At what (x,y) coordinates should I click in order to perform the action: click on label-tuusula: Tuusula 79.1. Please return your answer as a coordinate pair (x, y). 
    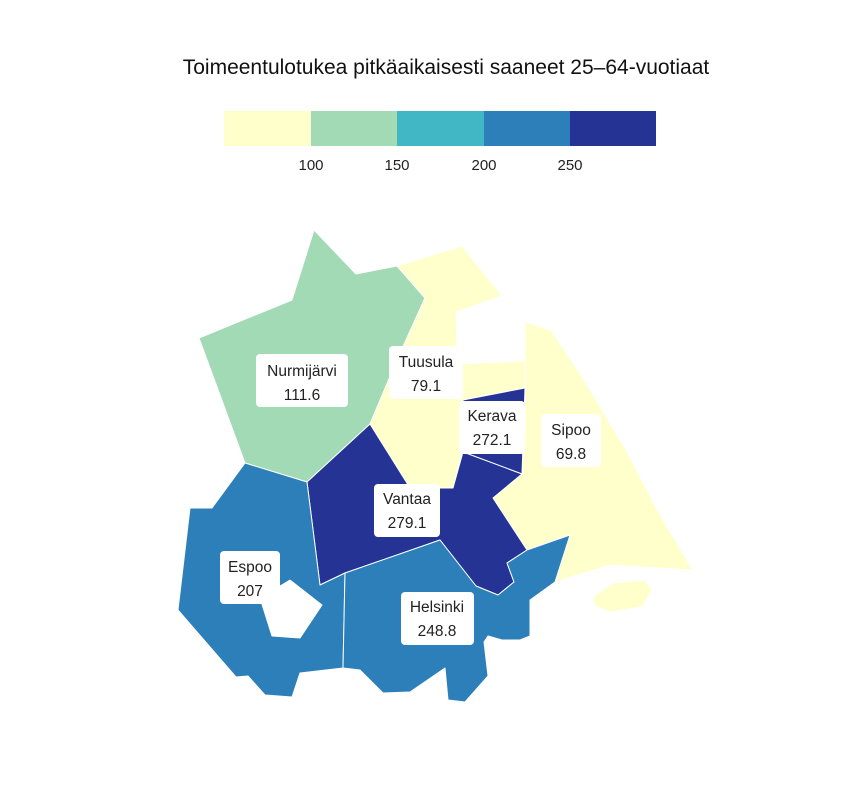
    Looking at the image, I should click on (426, 372).